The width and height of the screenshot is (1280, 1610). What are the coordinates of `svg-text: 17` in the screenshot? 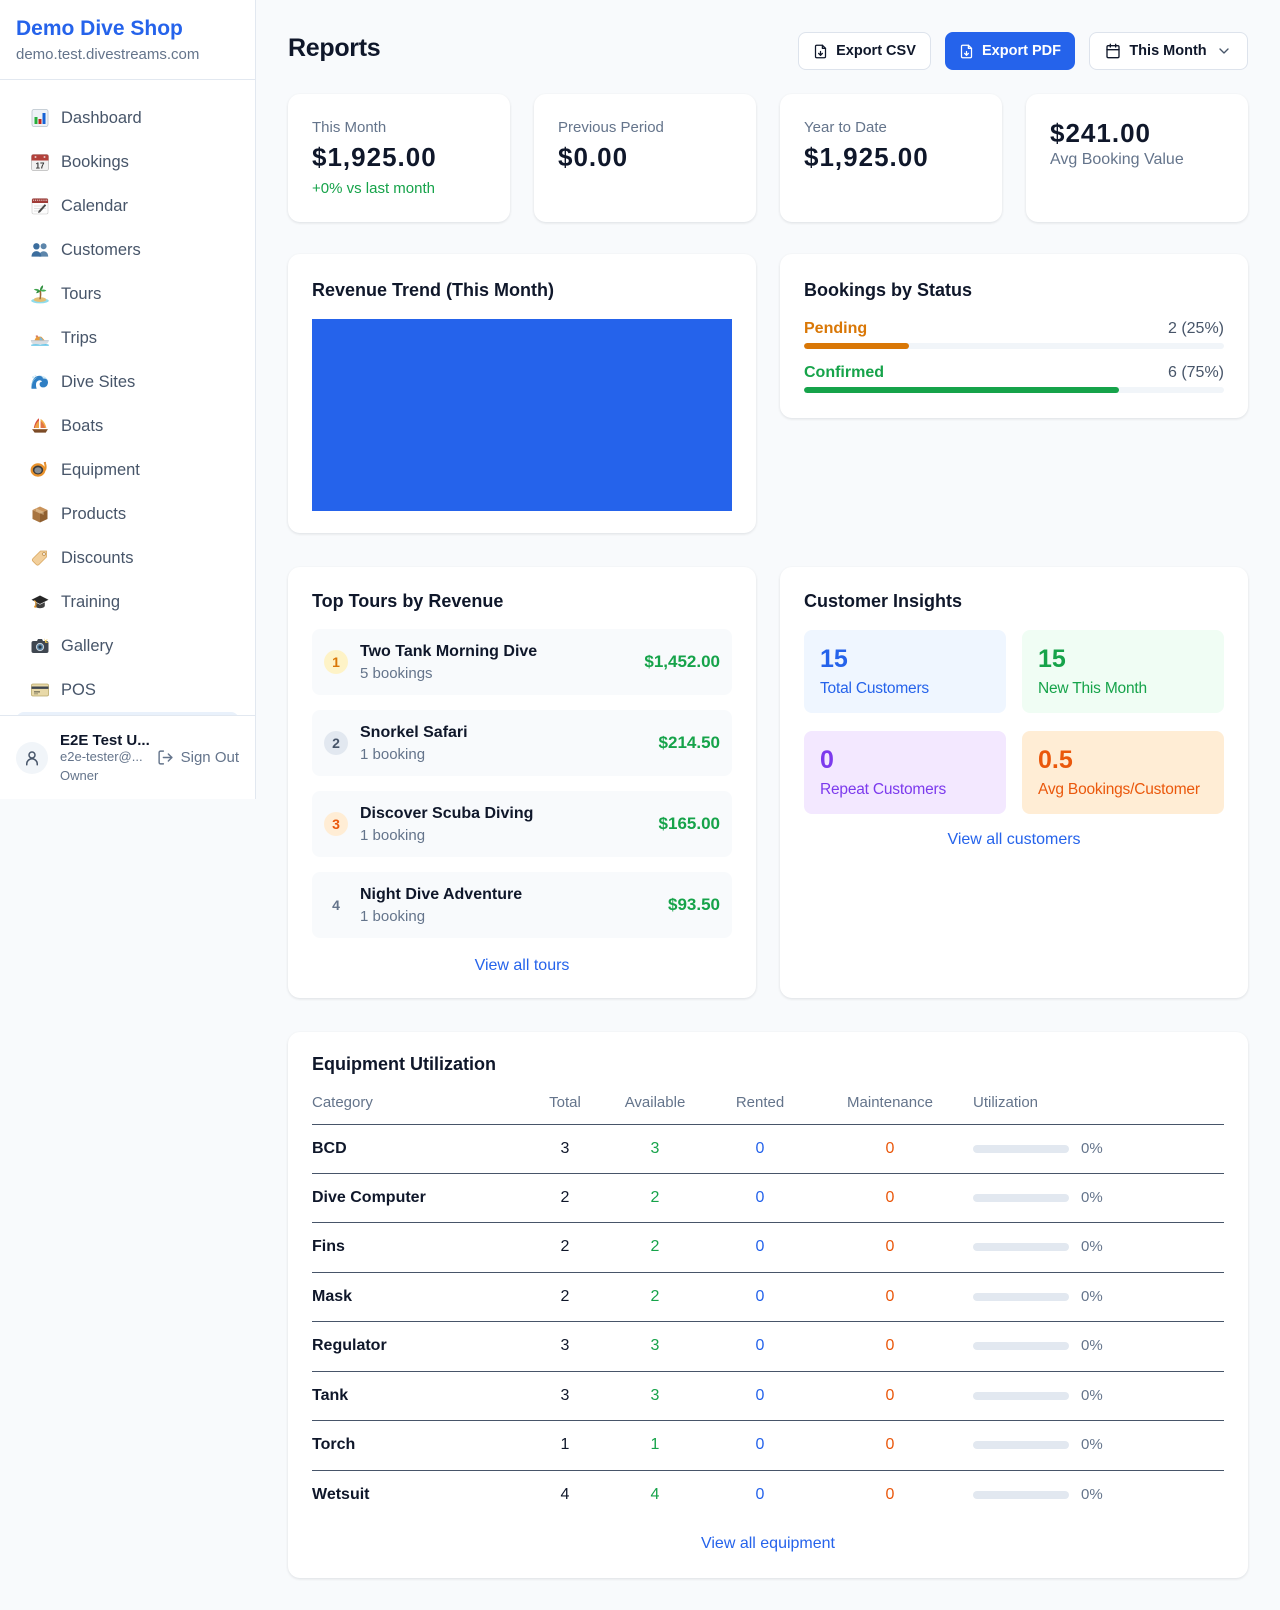 It's located at (40, 166).